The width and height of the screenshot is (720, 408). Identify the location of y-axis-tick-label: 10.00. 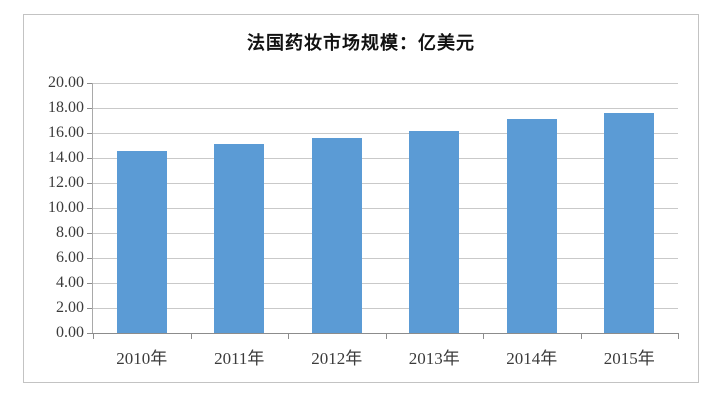
(66, 207).